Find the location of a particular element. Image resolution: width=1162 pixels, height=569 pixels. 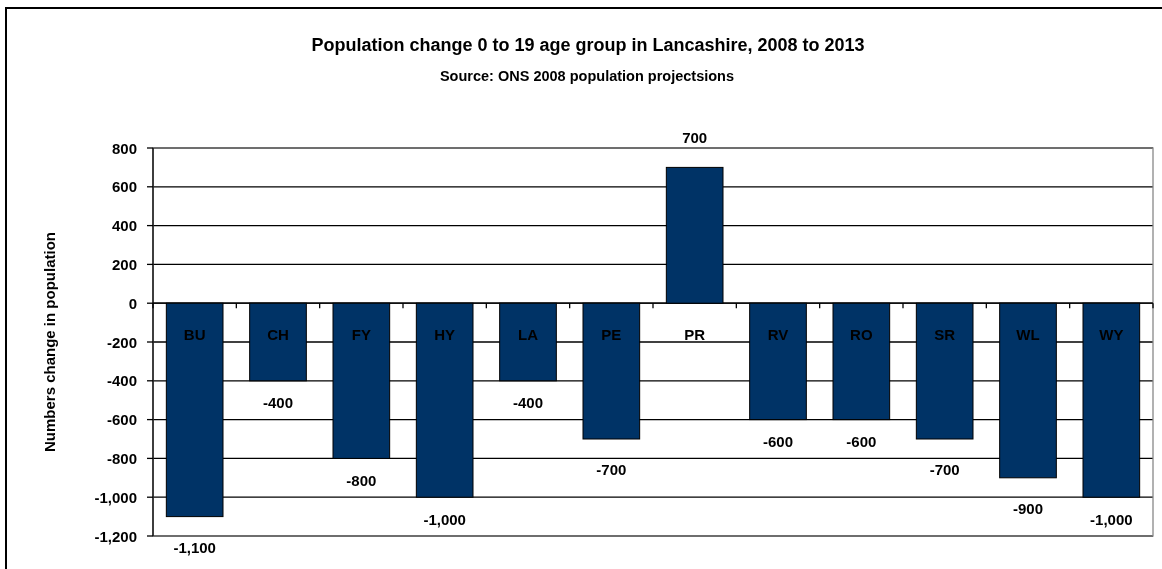

x-tick-label: WL is located at coordinates (1028, 335).